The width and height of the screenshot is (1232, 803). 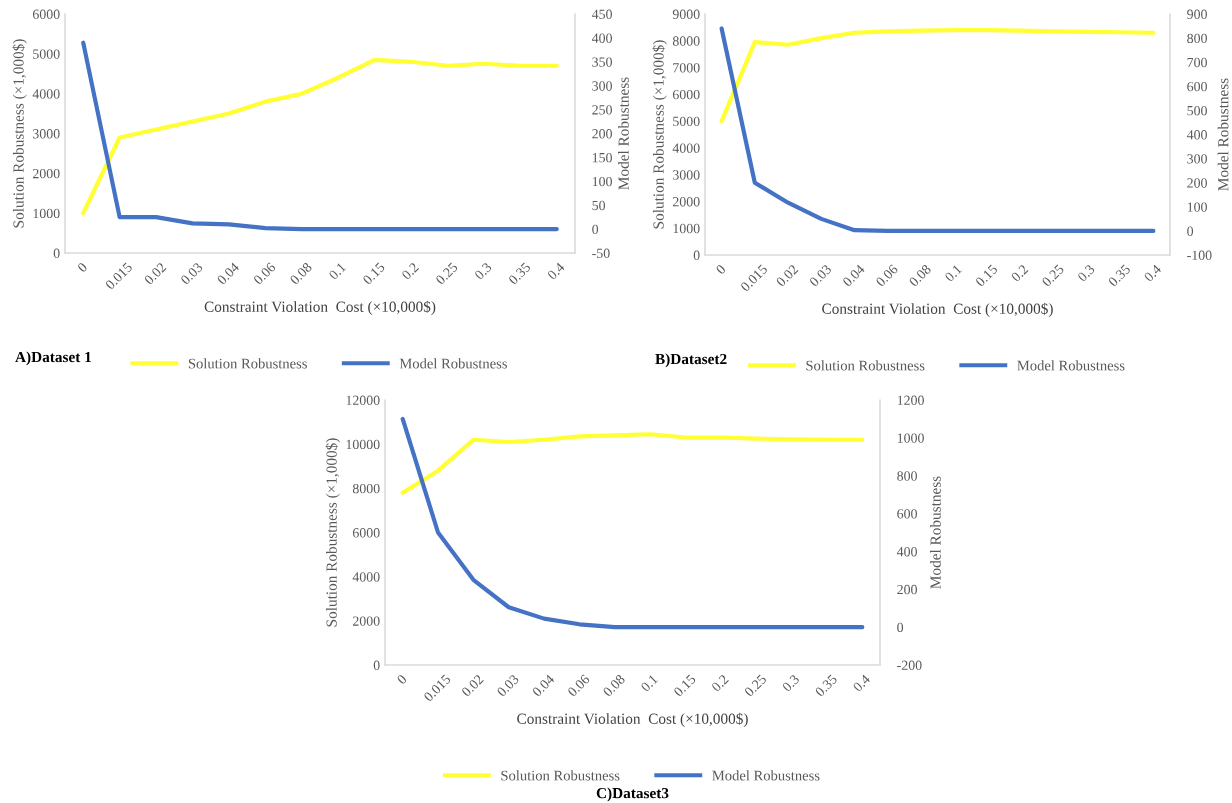 What do you see at coordinates (632, 794) in the screenshot?
I see `text: C)Dataset3` at bounding box center [632, 794].